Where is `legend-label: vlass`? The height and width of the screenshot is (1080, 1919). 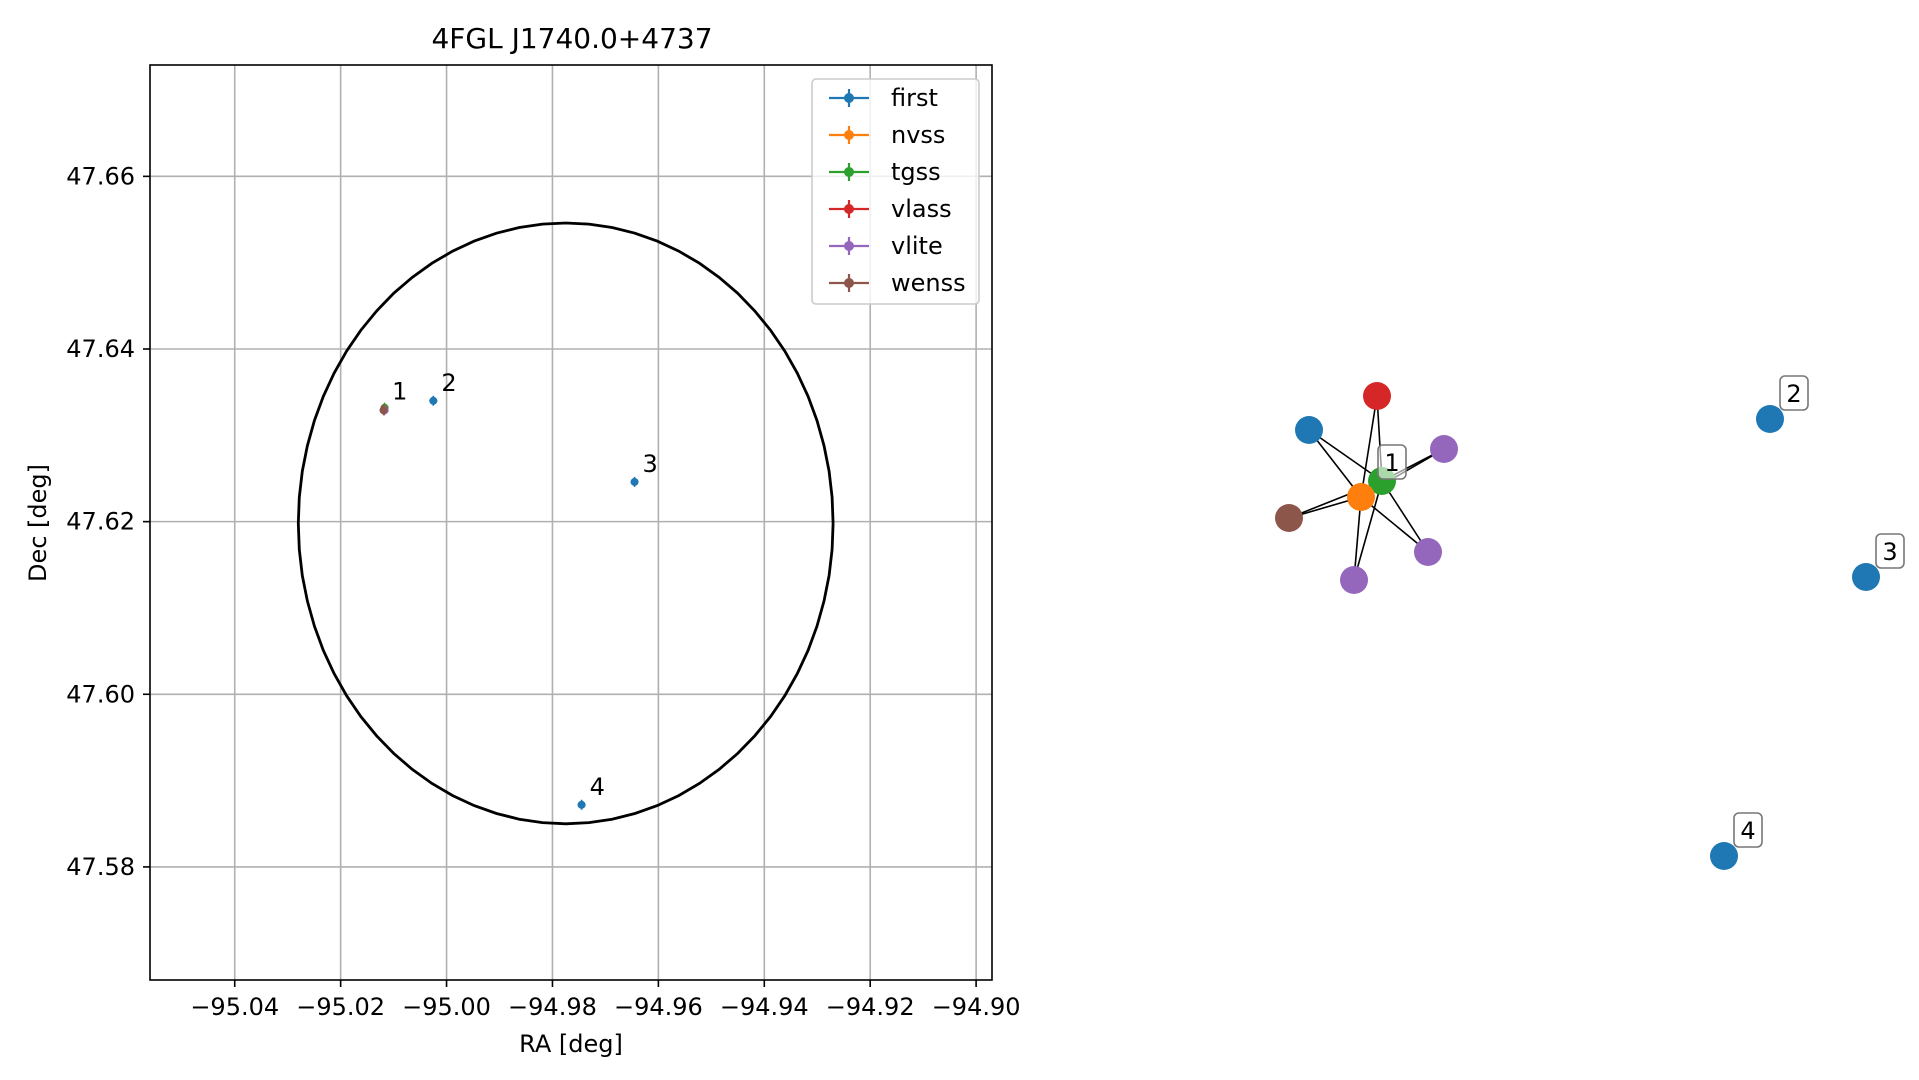
legend-label: vlass is located at coordinates (921, 209).